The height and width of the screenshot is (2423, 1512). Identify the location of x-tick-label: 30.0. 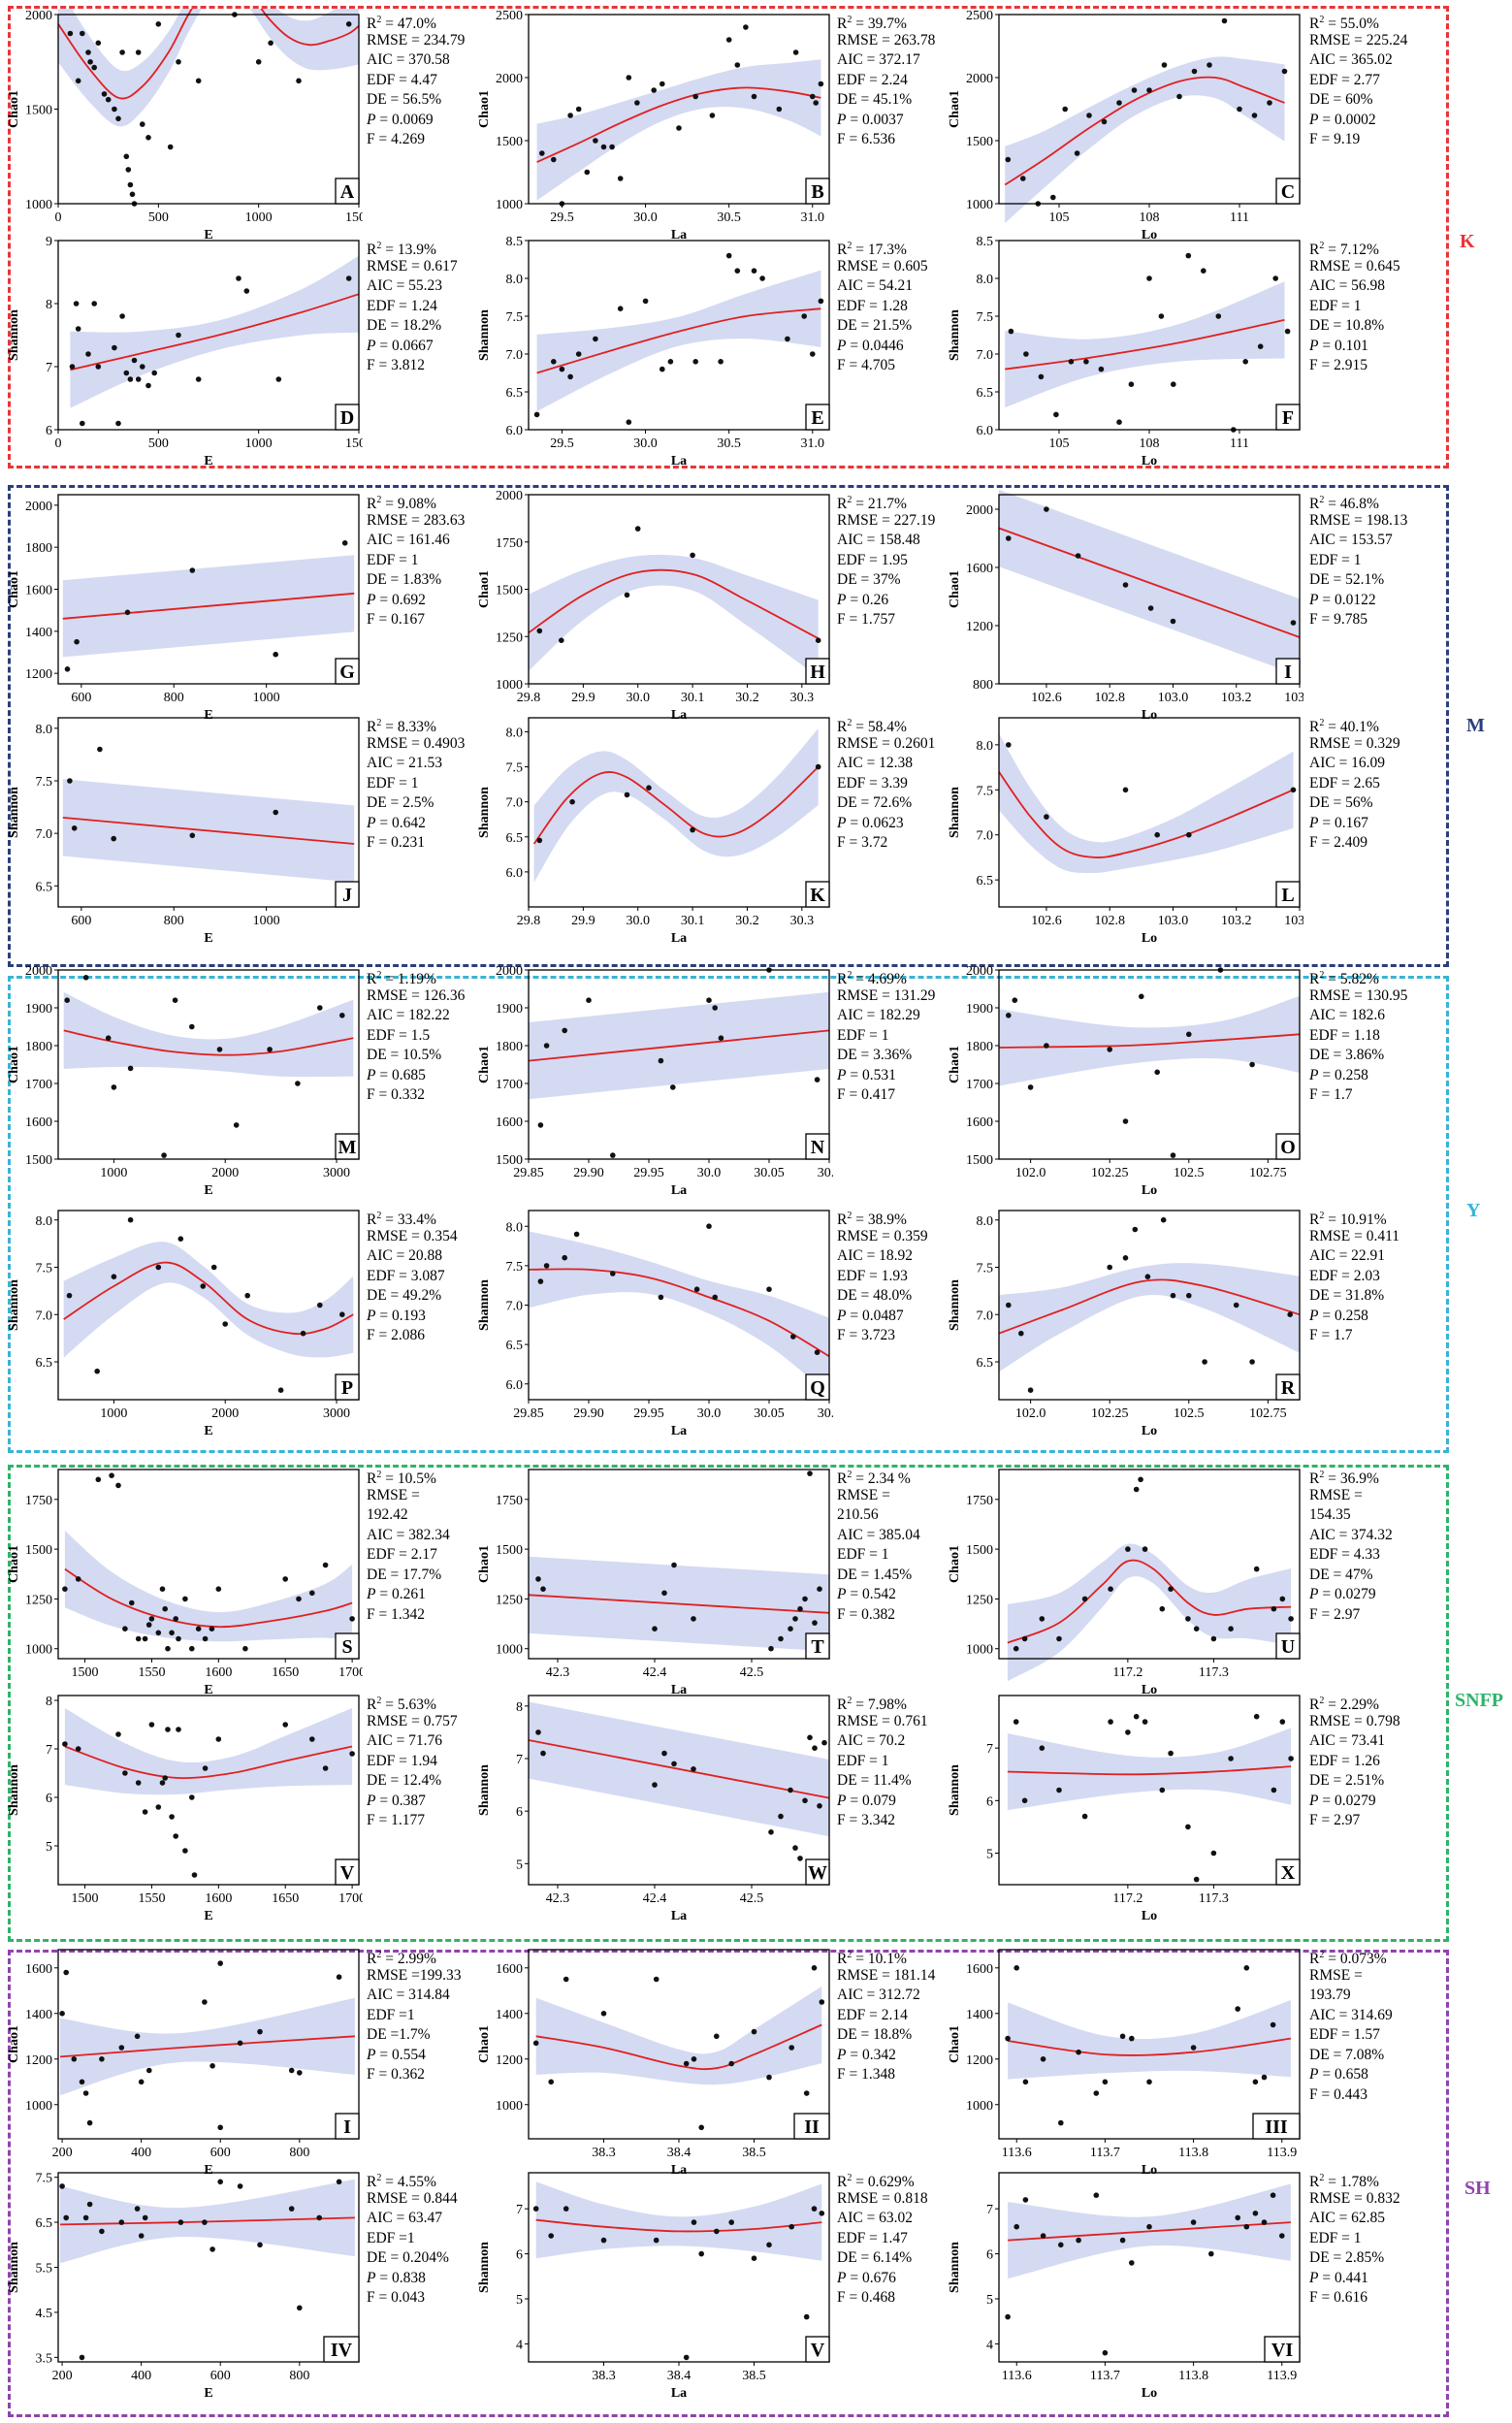
(709, 1413).